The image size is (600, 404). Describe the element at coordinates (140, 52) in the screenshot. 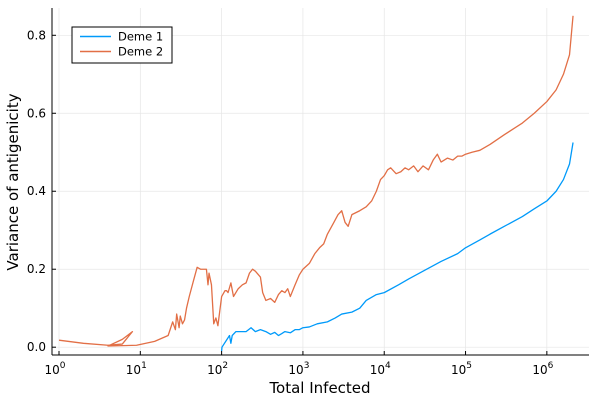

I see `legend-label-deme-2: Deme 2` at that location.